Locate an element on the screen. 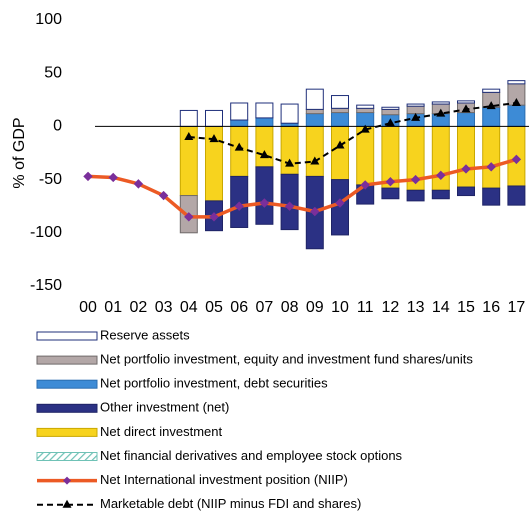  x-tick-label: 08 is located at coordinates (290, 307).